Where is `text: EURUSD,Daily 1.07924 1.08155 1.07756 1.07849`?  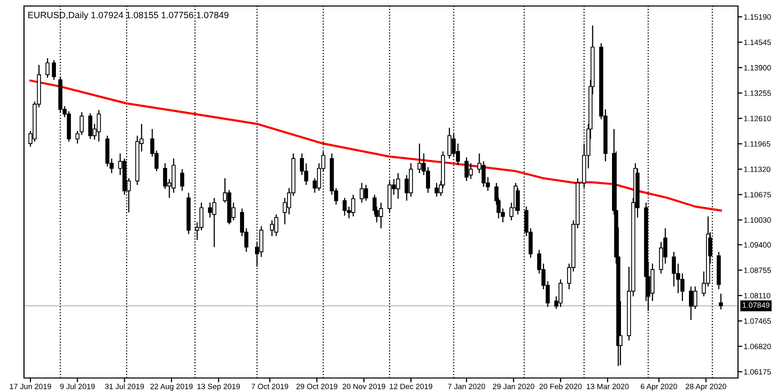 text: EURUSD,Daily 1.07924 1.08155 1.07756 1.07849 is located at coordinates (128, 16).